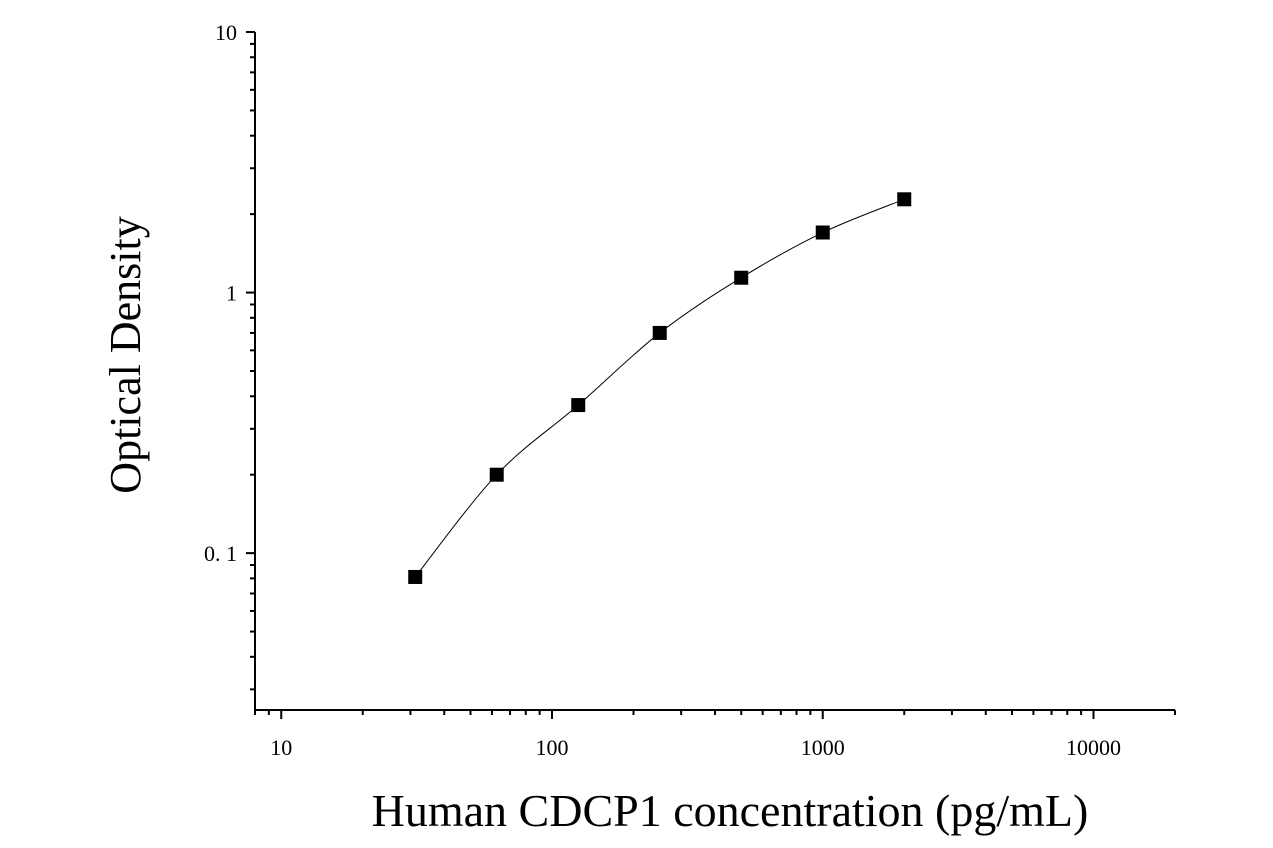 The width and height of the screenshot is (1273, 848). I want to click on y-tick-label: 10, so click(226, 32).